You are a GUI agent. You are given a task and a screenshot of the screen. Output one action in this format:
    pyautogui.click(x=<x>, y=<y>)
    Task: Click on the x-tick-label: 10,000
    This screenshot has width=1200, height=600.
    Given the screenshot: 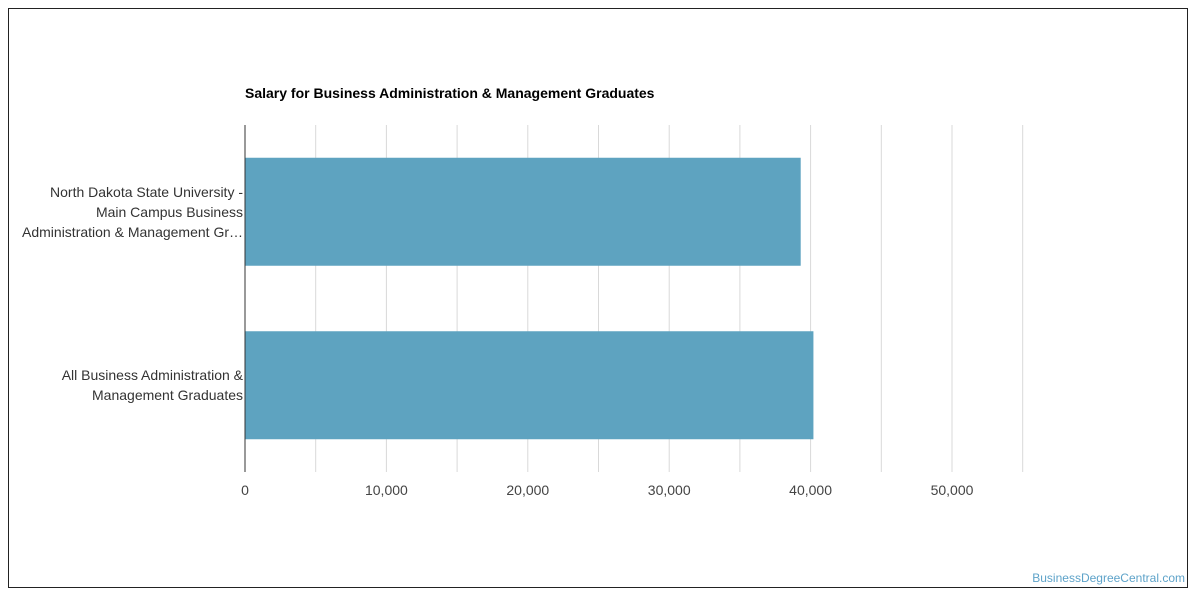 What is the action you would take?
    pyautogui.click(x=386, y=490)
    